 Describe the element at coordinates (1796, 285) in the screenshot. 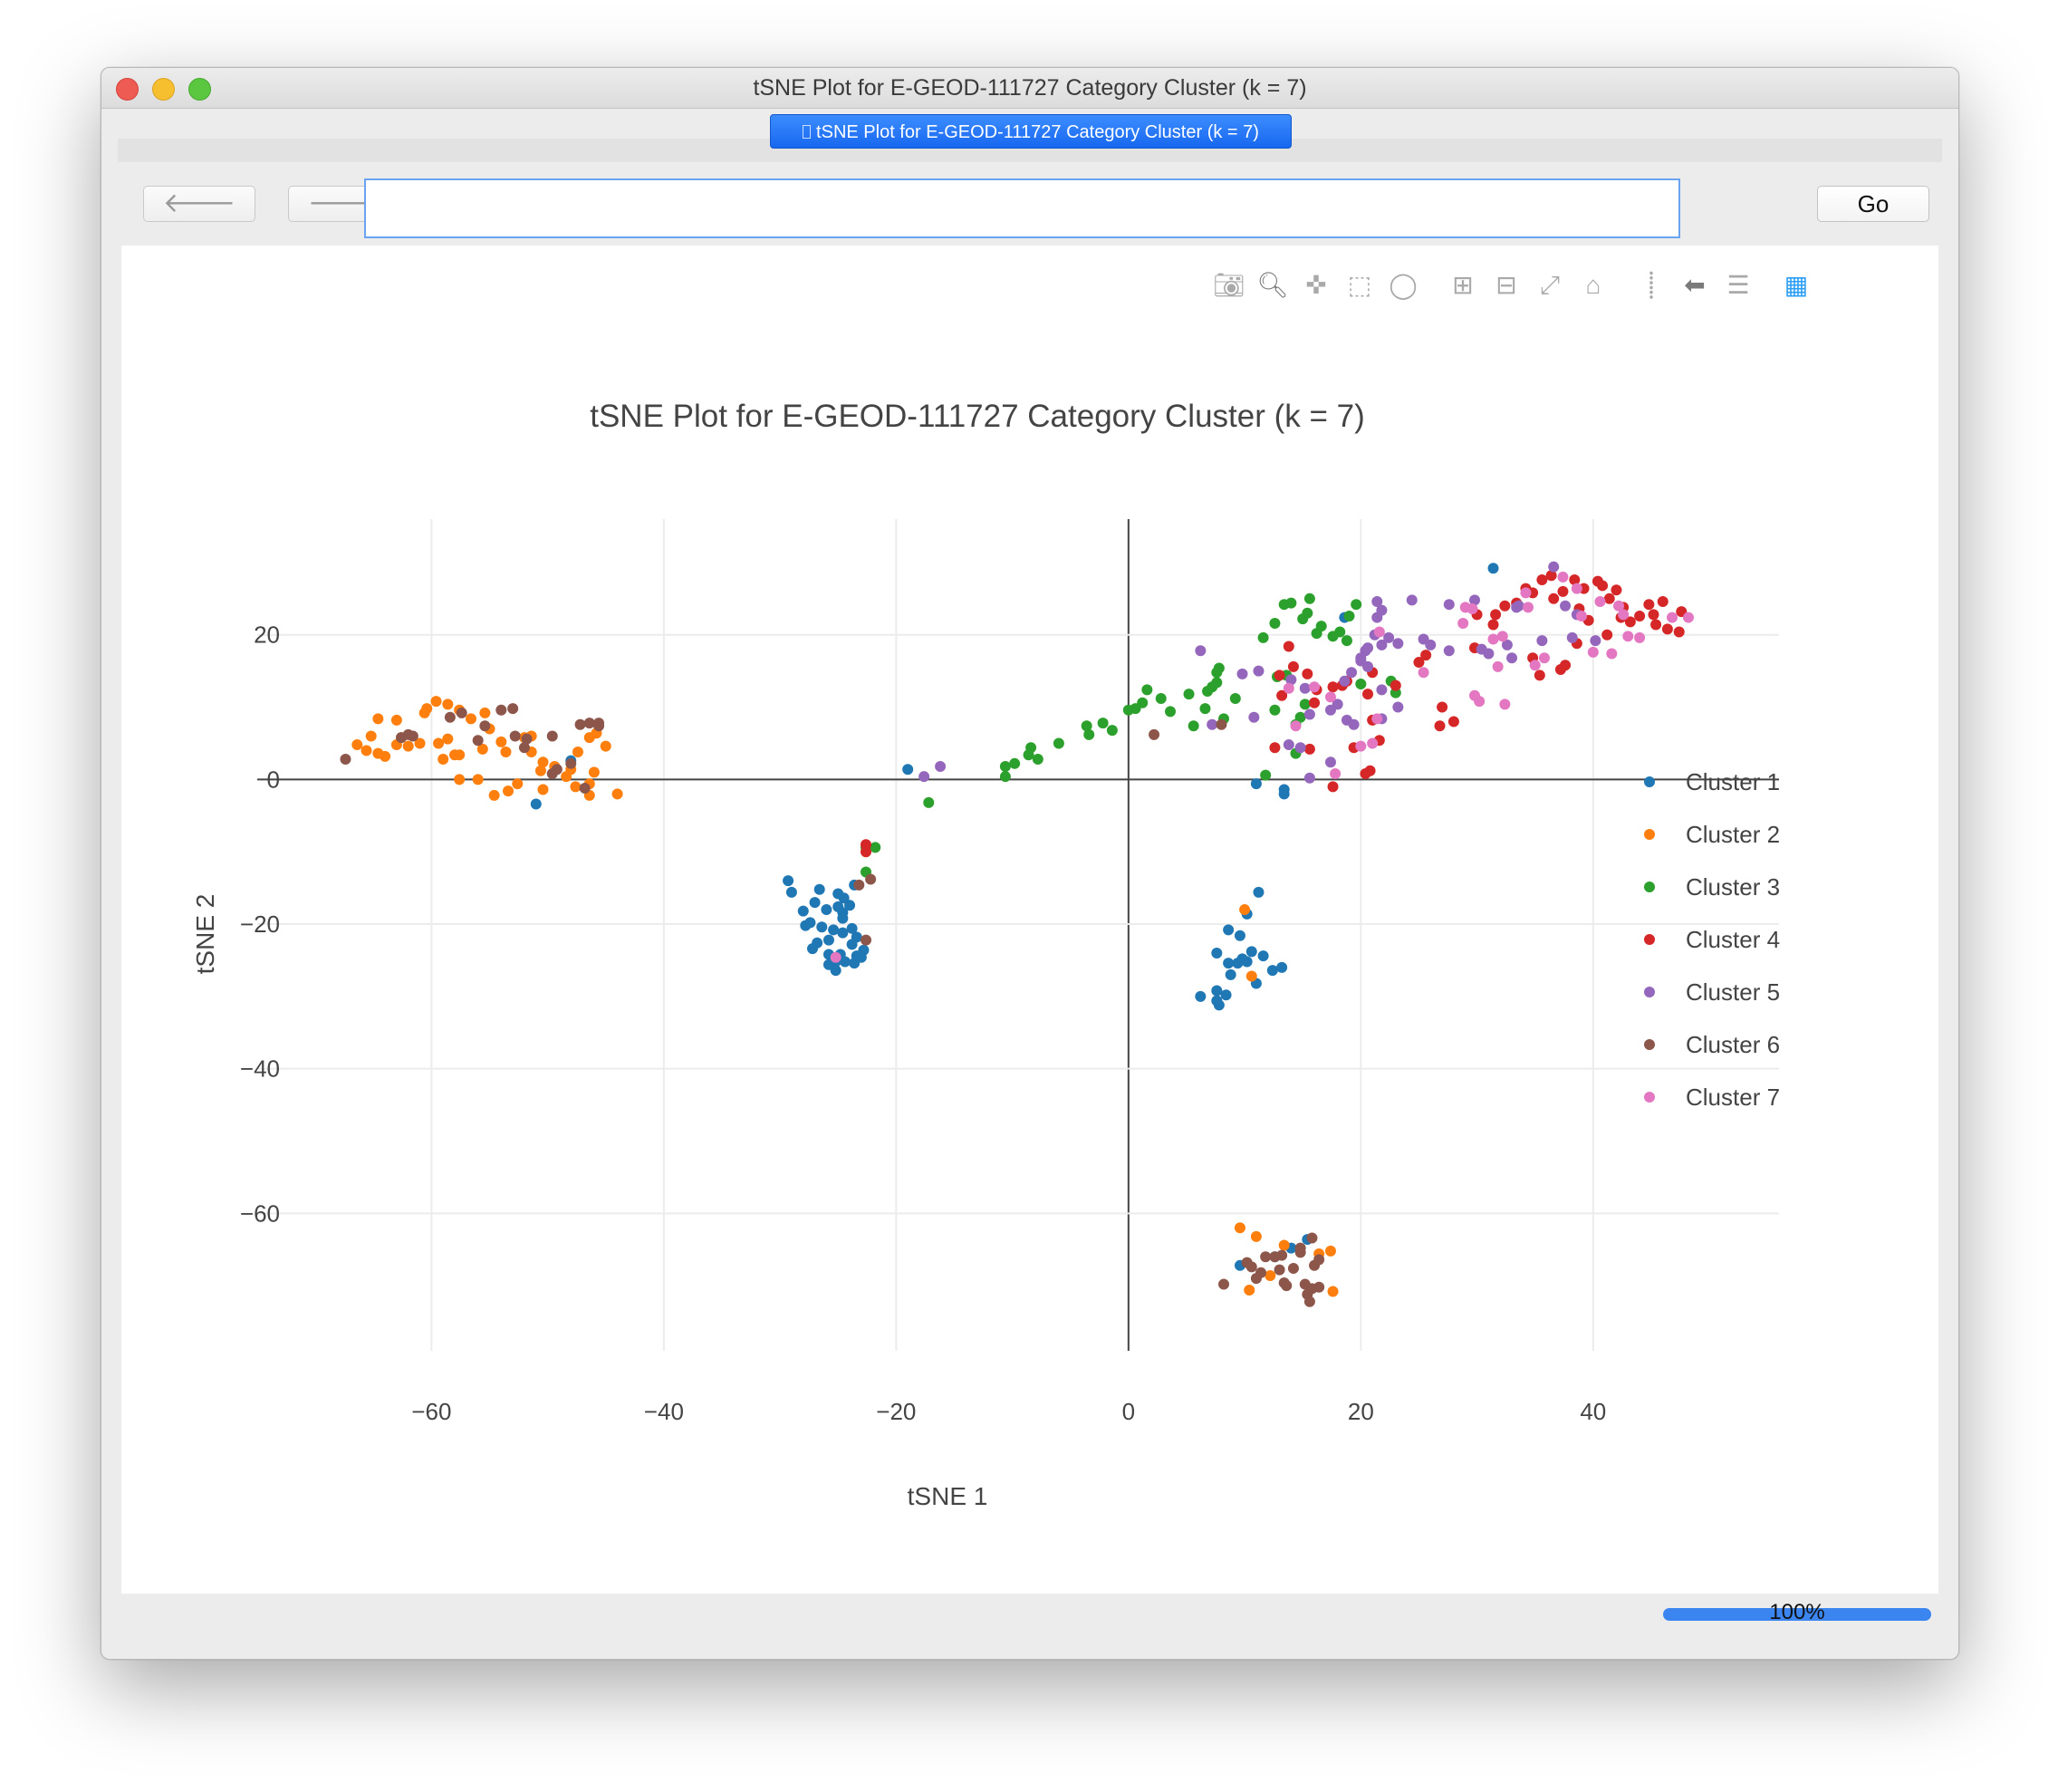

I see `plotly-logo-icon: ▦` at that location.